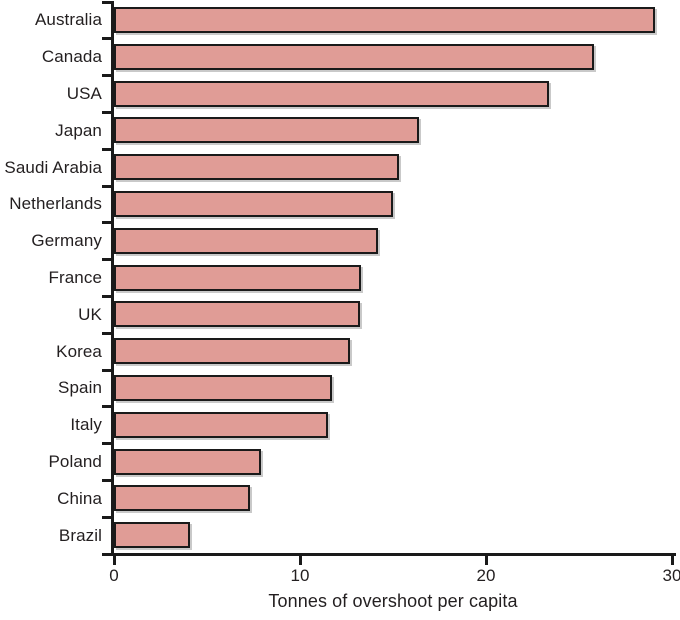 The image size is (680, 620). What do you see at coordinates (68, 20) in the screenshot?
I see `category-label: Australia` at bounding box center [68, 20].